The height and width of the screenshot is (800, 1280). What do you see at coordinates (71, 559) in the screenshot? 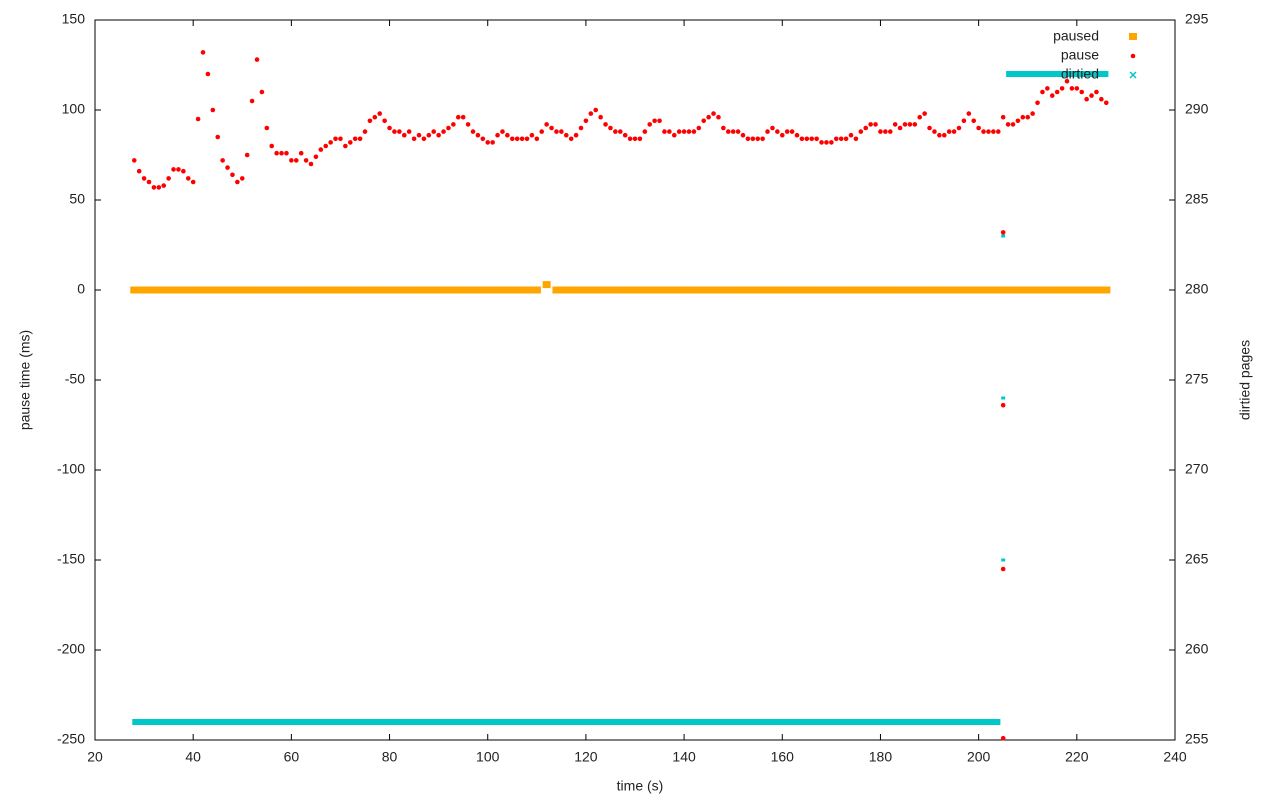
I see `y-tick-label: -150` at bounding box center [71, 559].